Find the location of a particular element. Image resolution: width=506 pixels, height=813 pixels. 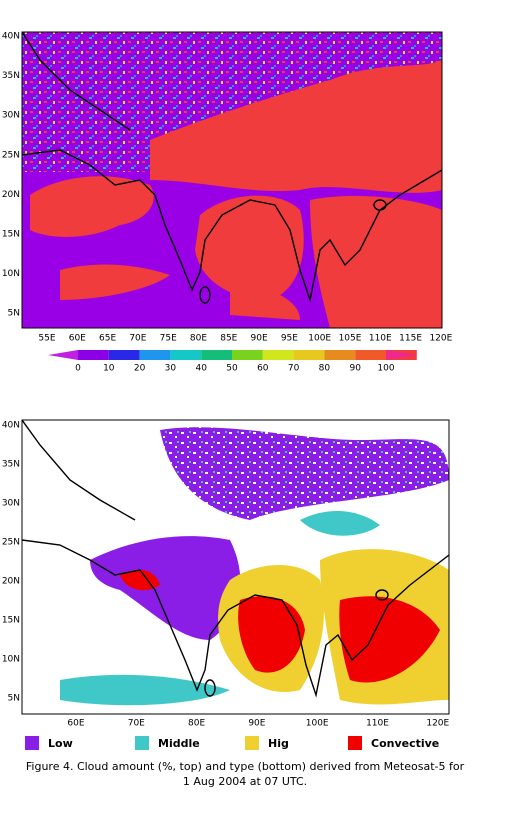

lon-label: 85E is located at coordinates (228, 339).